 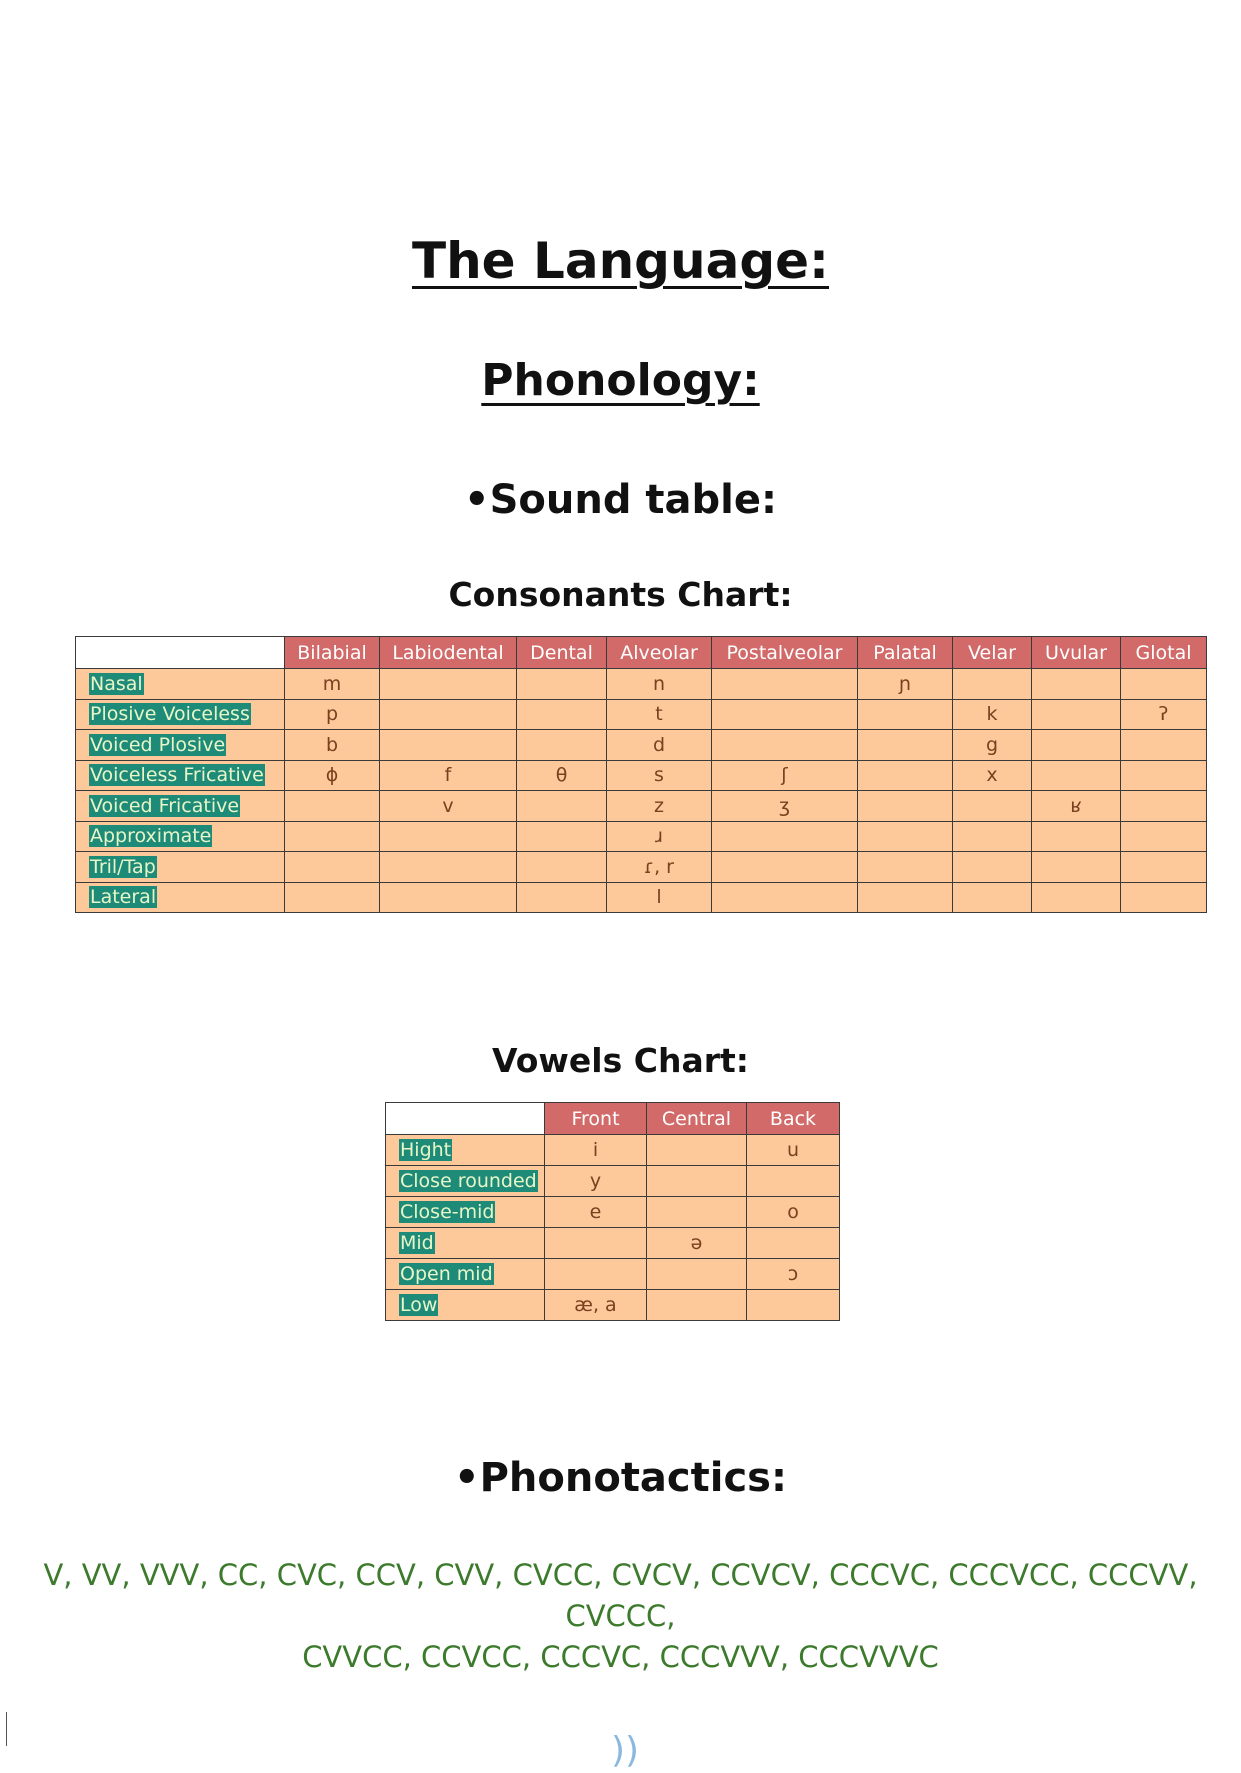 I want to click on table-row: Open mid ɔ, so click(x=612, y=1274).